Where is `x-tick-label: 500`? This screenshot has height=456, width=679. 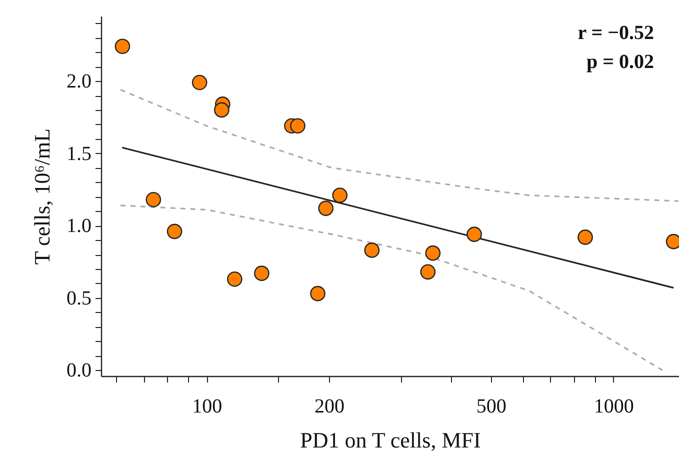 x-tick-label: 500 is located at coordinates (491, 407).